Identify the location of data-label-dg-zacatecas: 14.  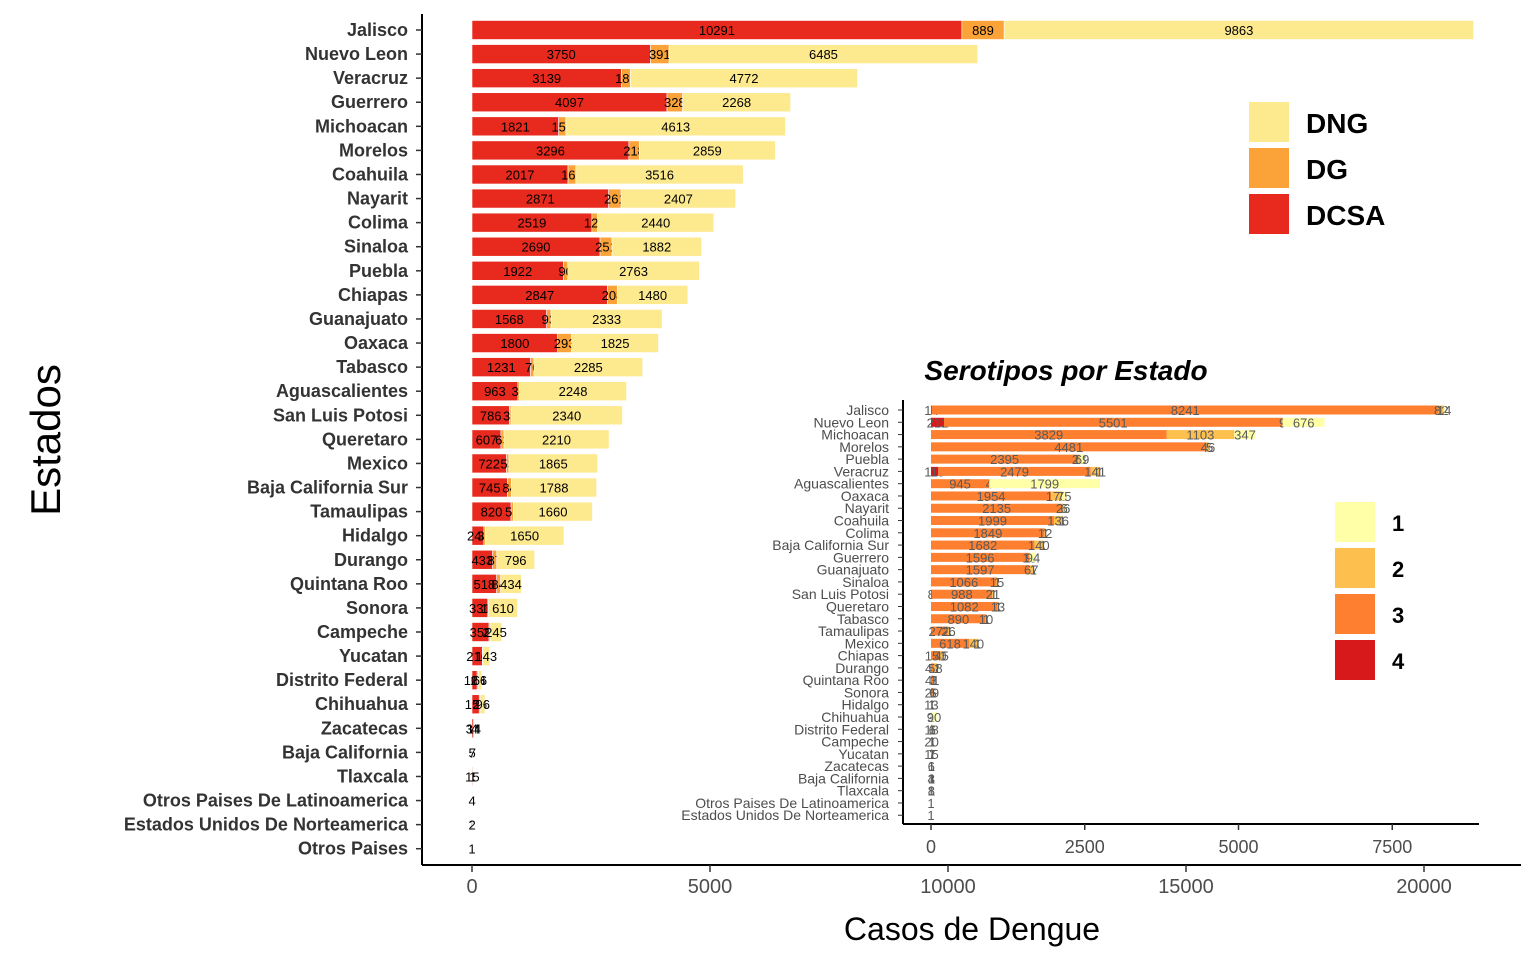
(474, 728).